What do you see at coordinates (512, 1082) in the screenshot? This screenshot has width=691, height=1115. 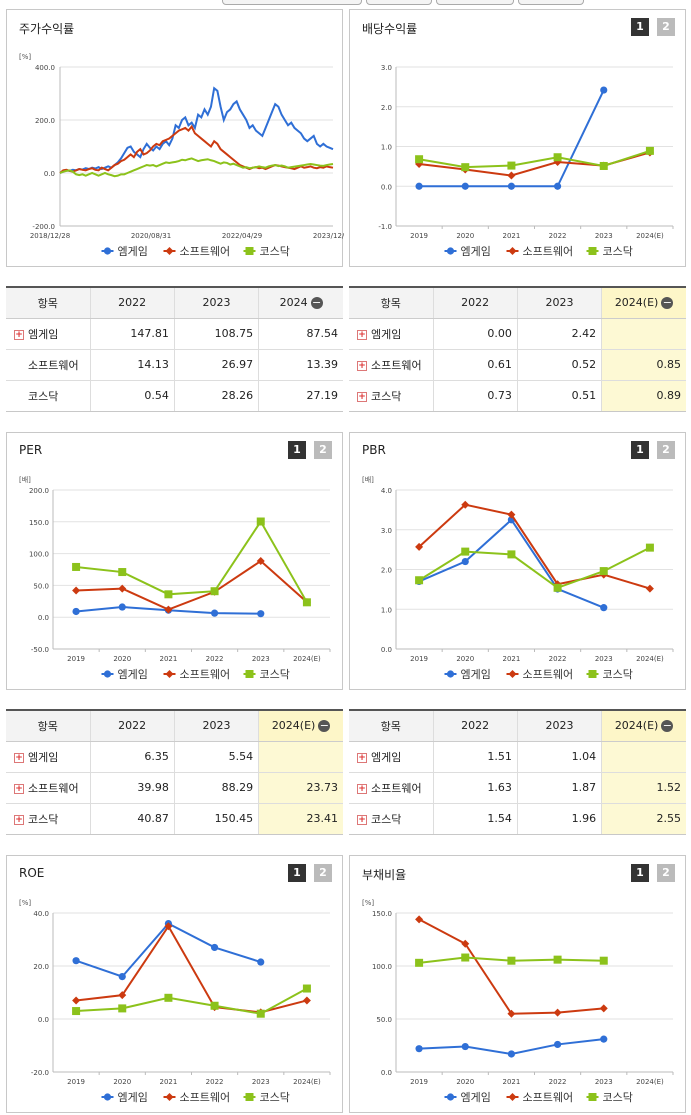 I see `x-tick-label: 2021` at bounding box center [512, 1082].